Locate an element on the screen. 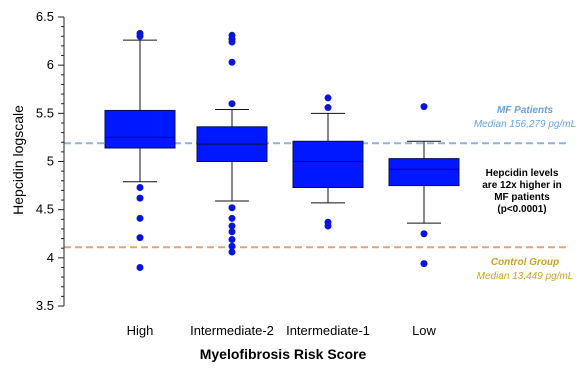  box-low is located at coordinates (424, 185).